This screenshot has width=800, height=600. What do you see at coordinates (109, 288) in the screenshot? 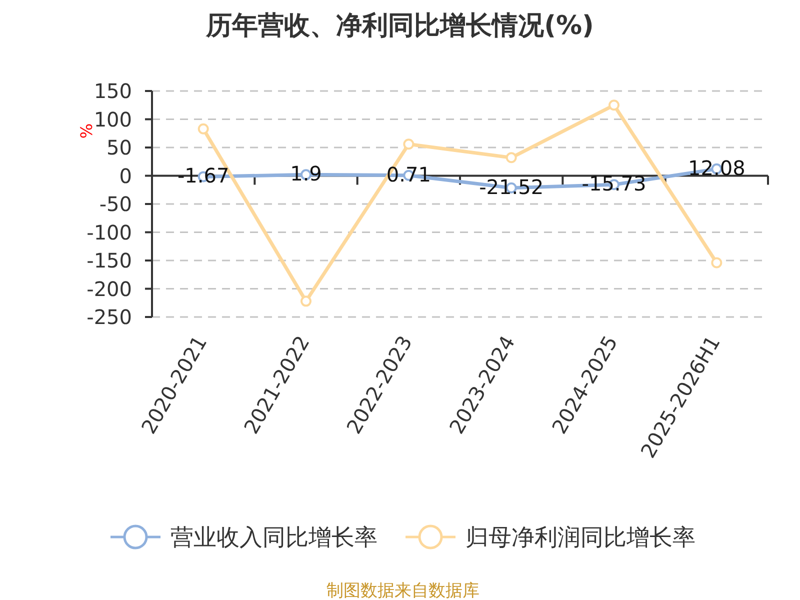
I see `y-tick-label: -200` at bounding box center [109, 288].